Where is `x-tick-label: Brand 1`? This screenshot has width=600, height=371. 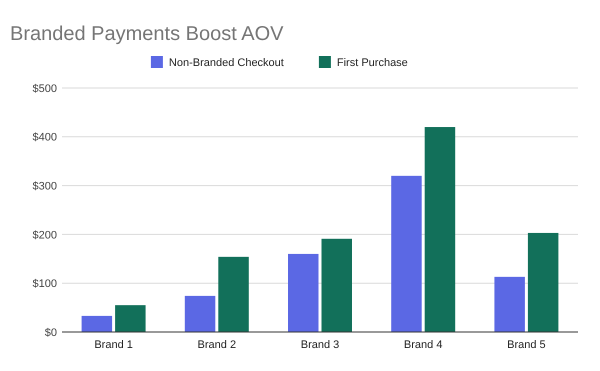
x-tick-label: Brand 1 is located at coordinates (113, 345).